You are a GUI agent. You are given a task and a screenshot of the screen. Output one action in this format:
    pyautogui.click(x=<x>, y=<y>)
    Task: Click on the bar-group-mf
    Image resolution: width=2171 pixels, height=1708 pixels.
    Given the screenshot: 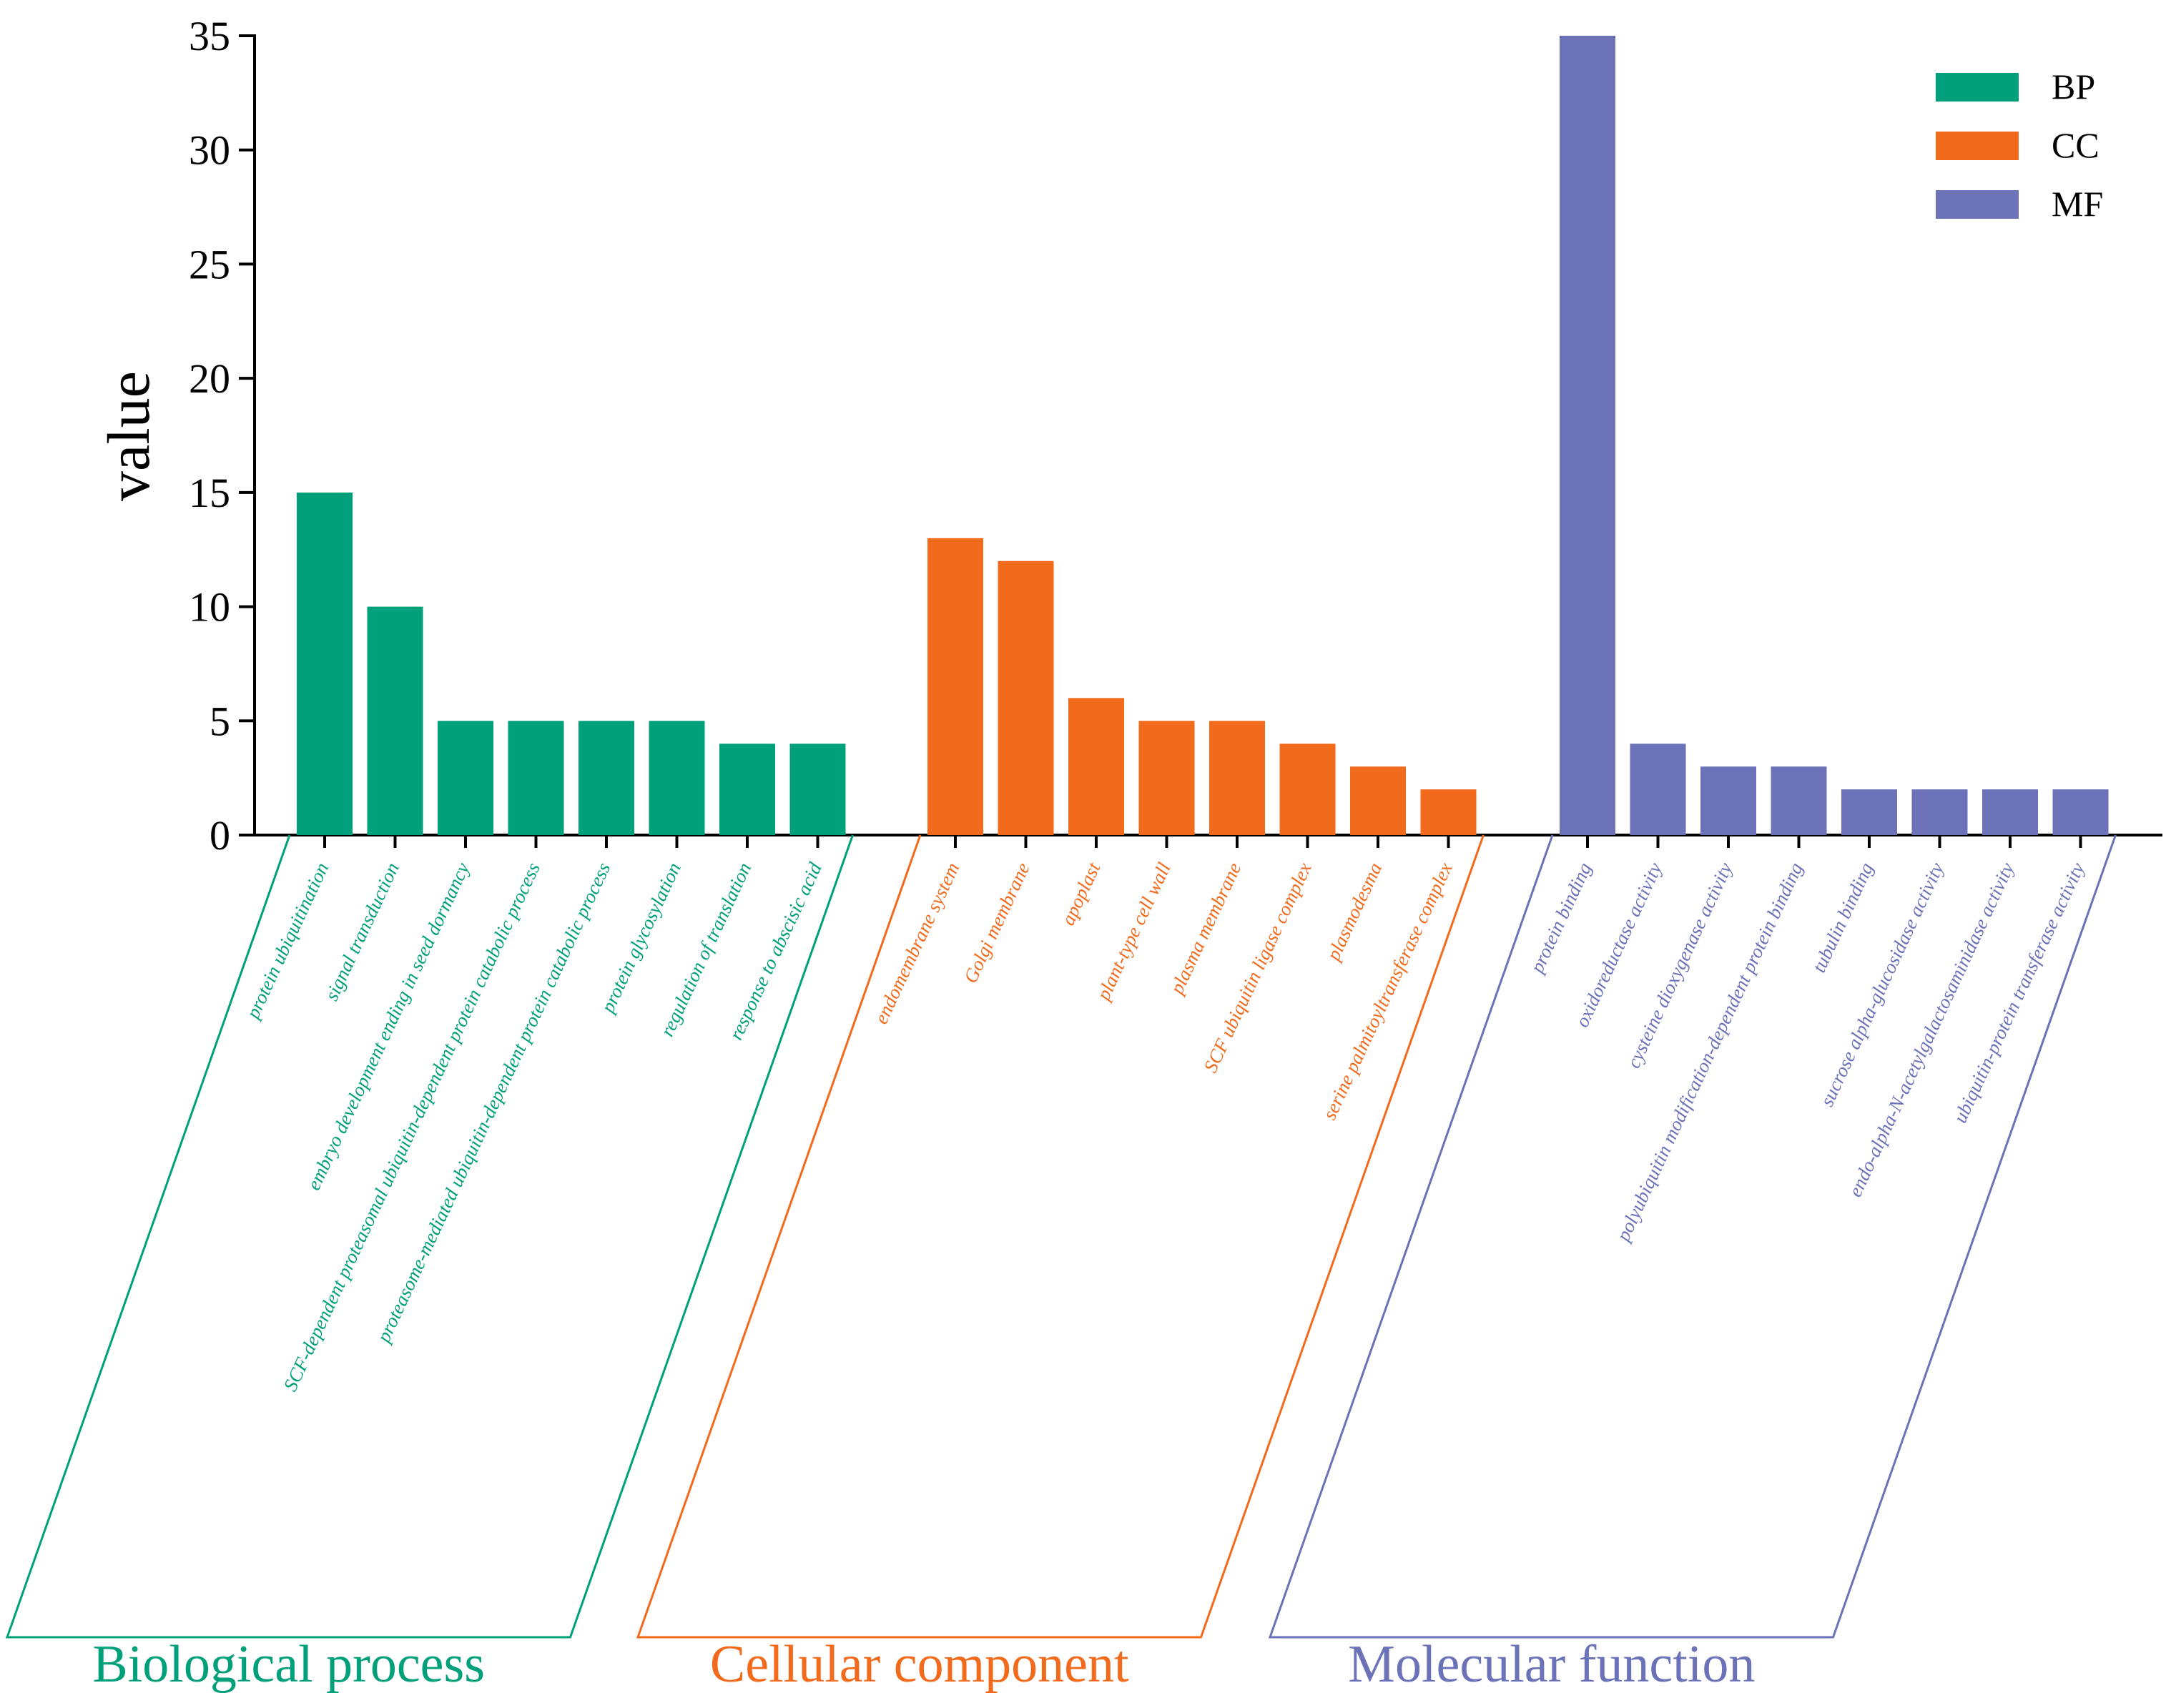 What is the action you would take?
    pyautogui.click(x=1834, y=435)
    